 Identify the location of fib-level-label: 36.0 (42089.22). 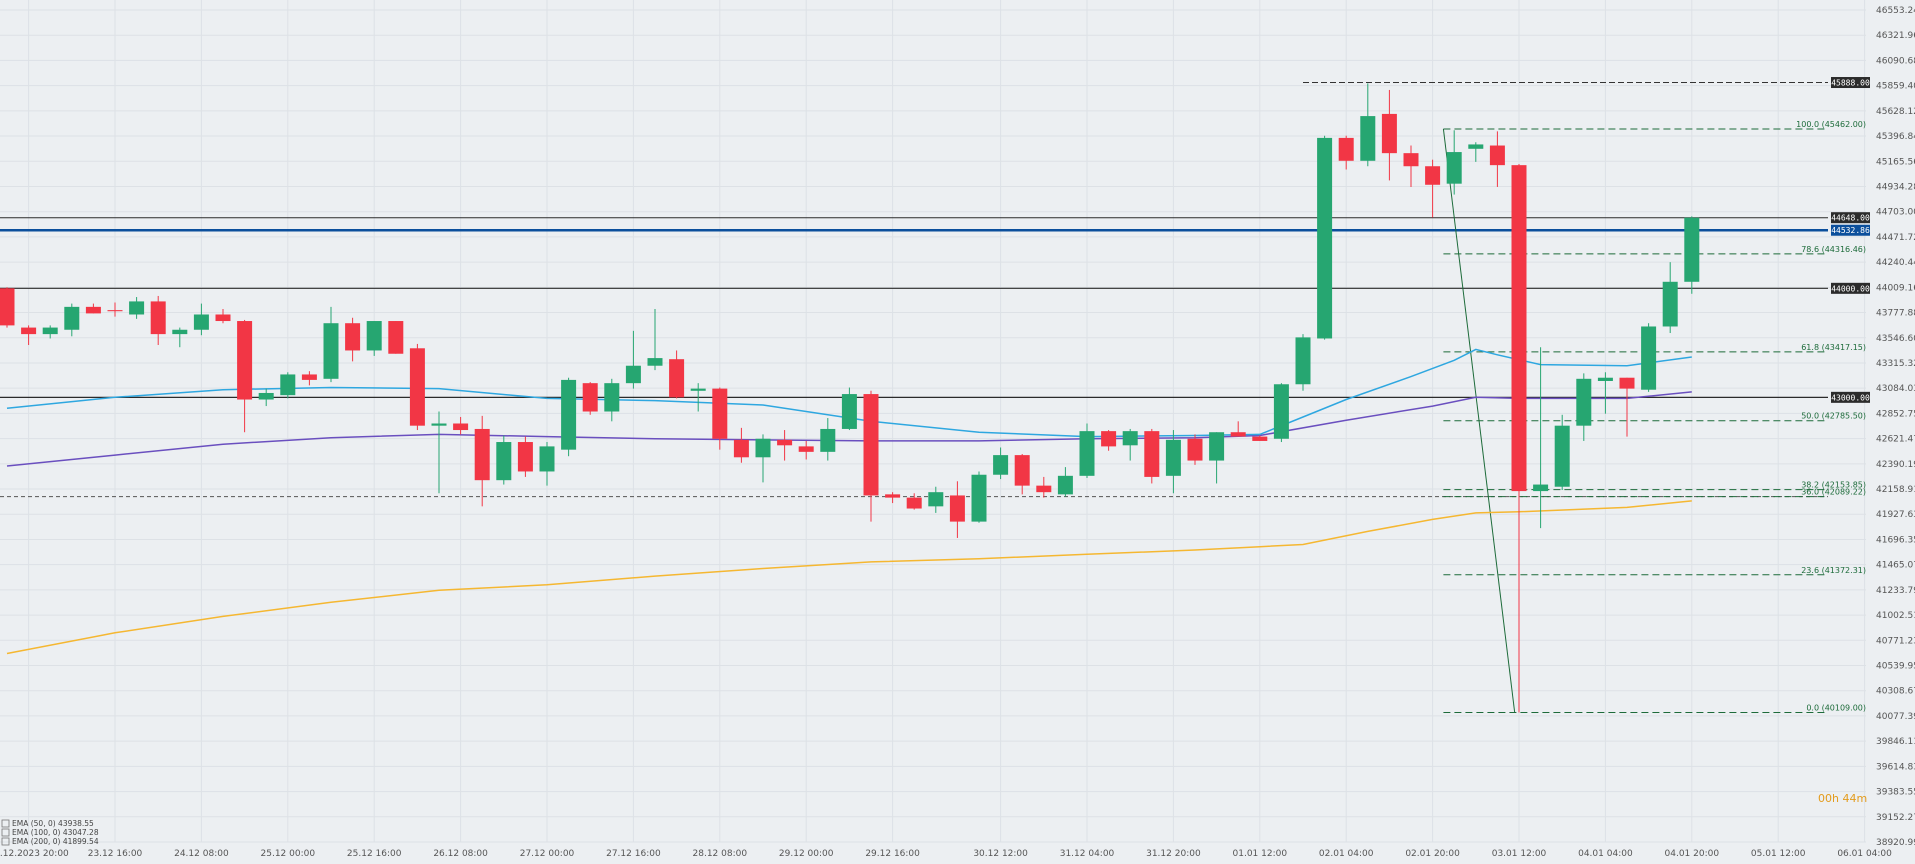
(1833, 492).